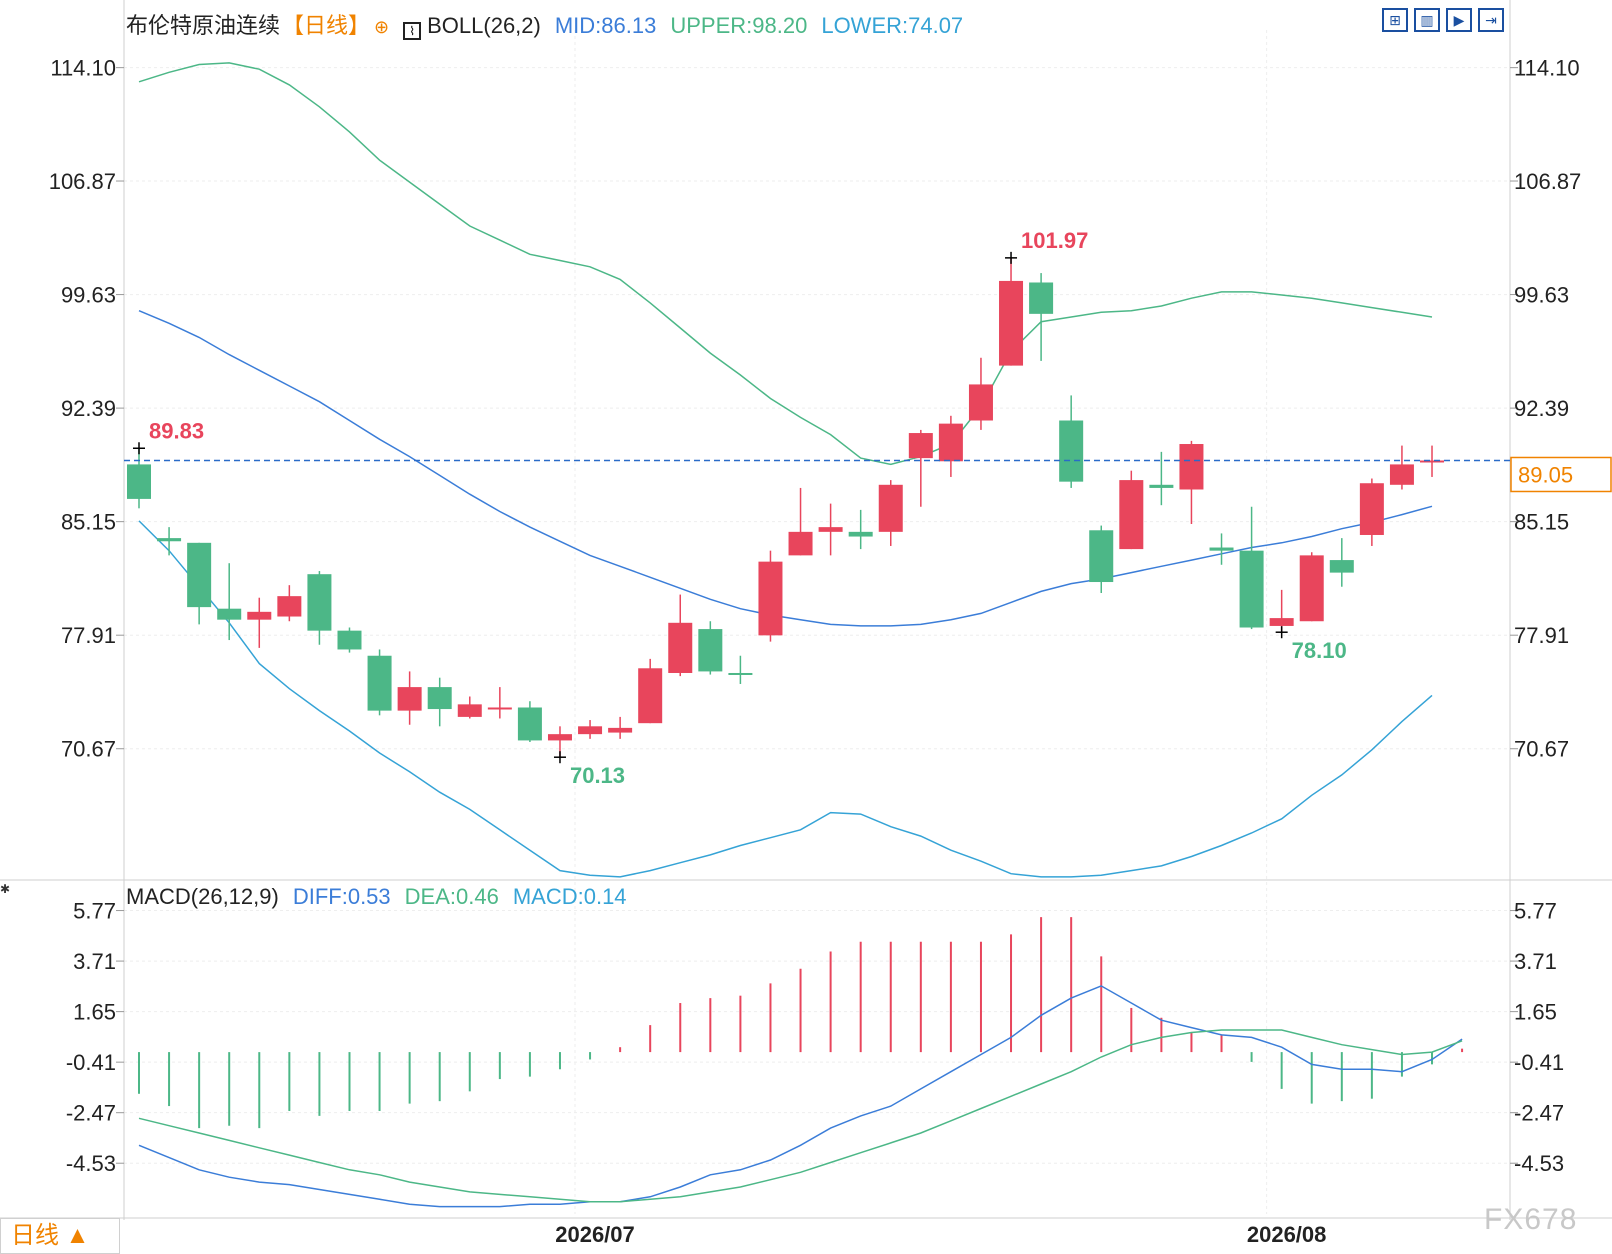 This screenshot has height=1254, width=1612. Describe the element at coordinates (1319, 650) in the screenshot. I see `low-price-label: 78.10` at that location.